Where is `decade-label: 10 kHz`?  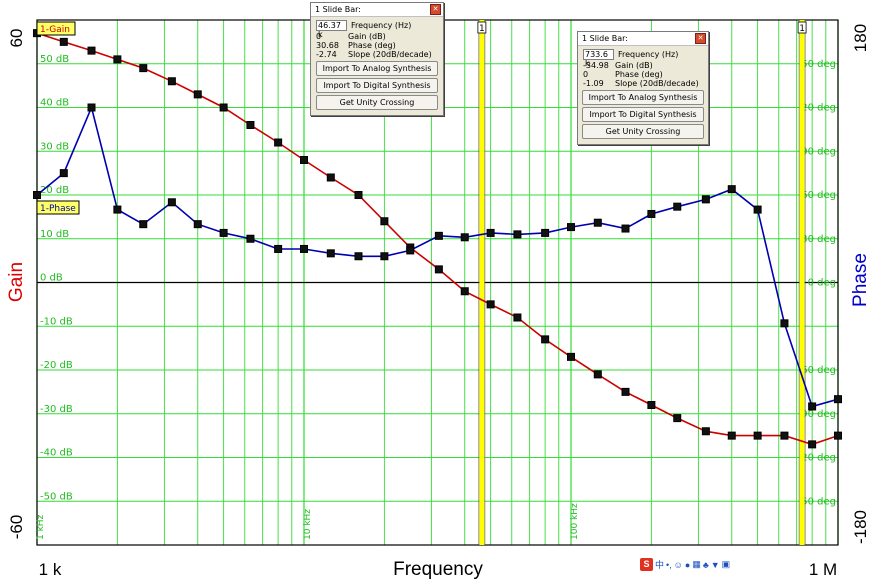 decade-label: 10 kHz is located at coordinates (308, 524).